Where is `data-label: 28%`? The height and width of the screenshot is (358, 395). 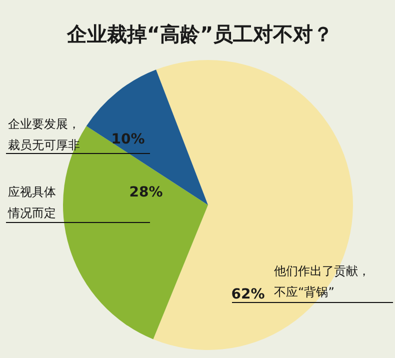
data-label: 28% is located at coordinates (146, 192).